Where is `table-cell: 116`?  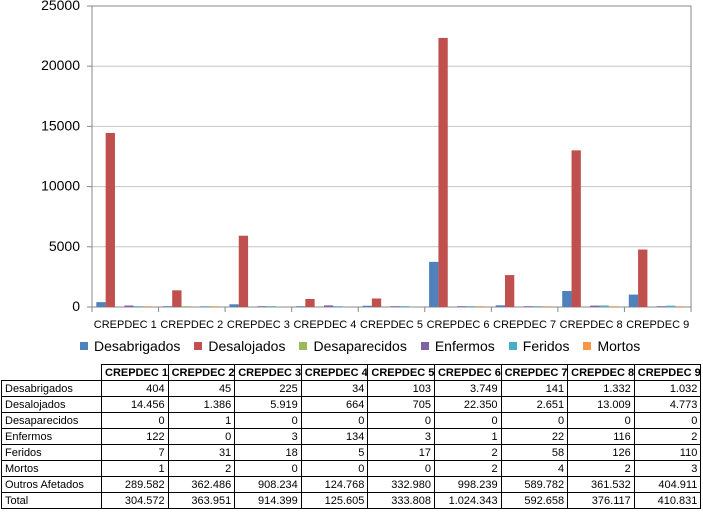 table-cell: 116 is located at coordinates (601, 436).